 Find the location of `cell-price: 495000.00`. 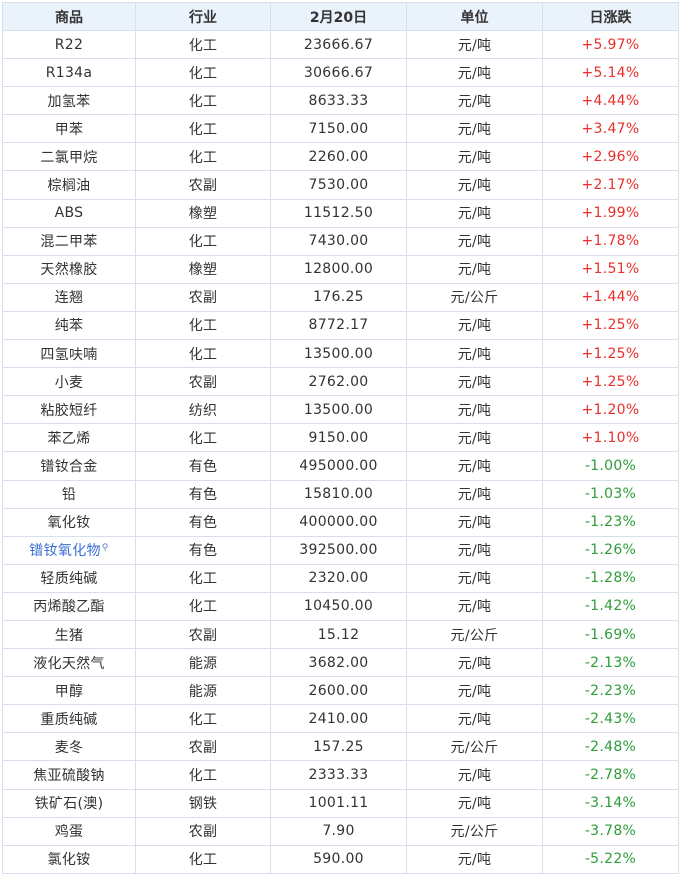

cell-price: 495000.00 is located at coordinates (338, 466).